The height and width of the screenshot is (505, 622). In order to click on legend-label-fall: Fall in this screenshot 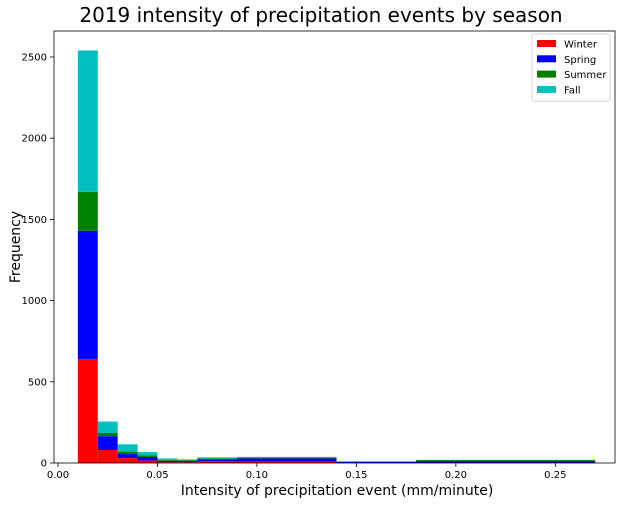, I will do `click(572, 90)`.